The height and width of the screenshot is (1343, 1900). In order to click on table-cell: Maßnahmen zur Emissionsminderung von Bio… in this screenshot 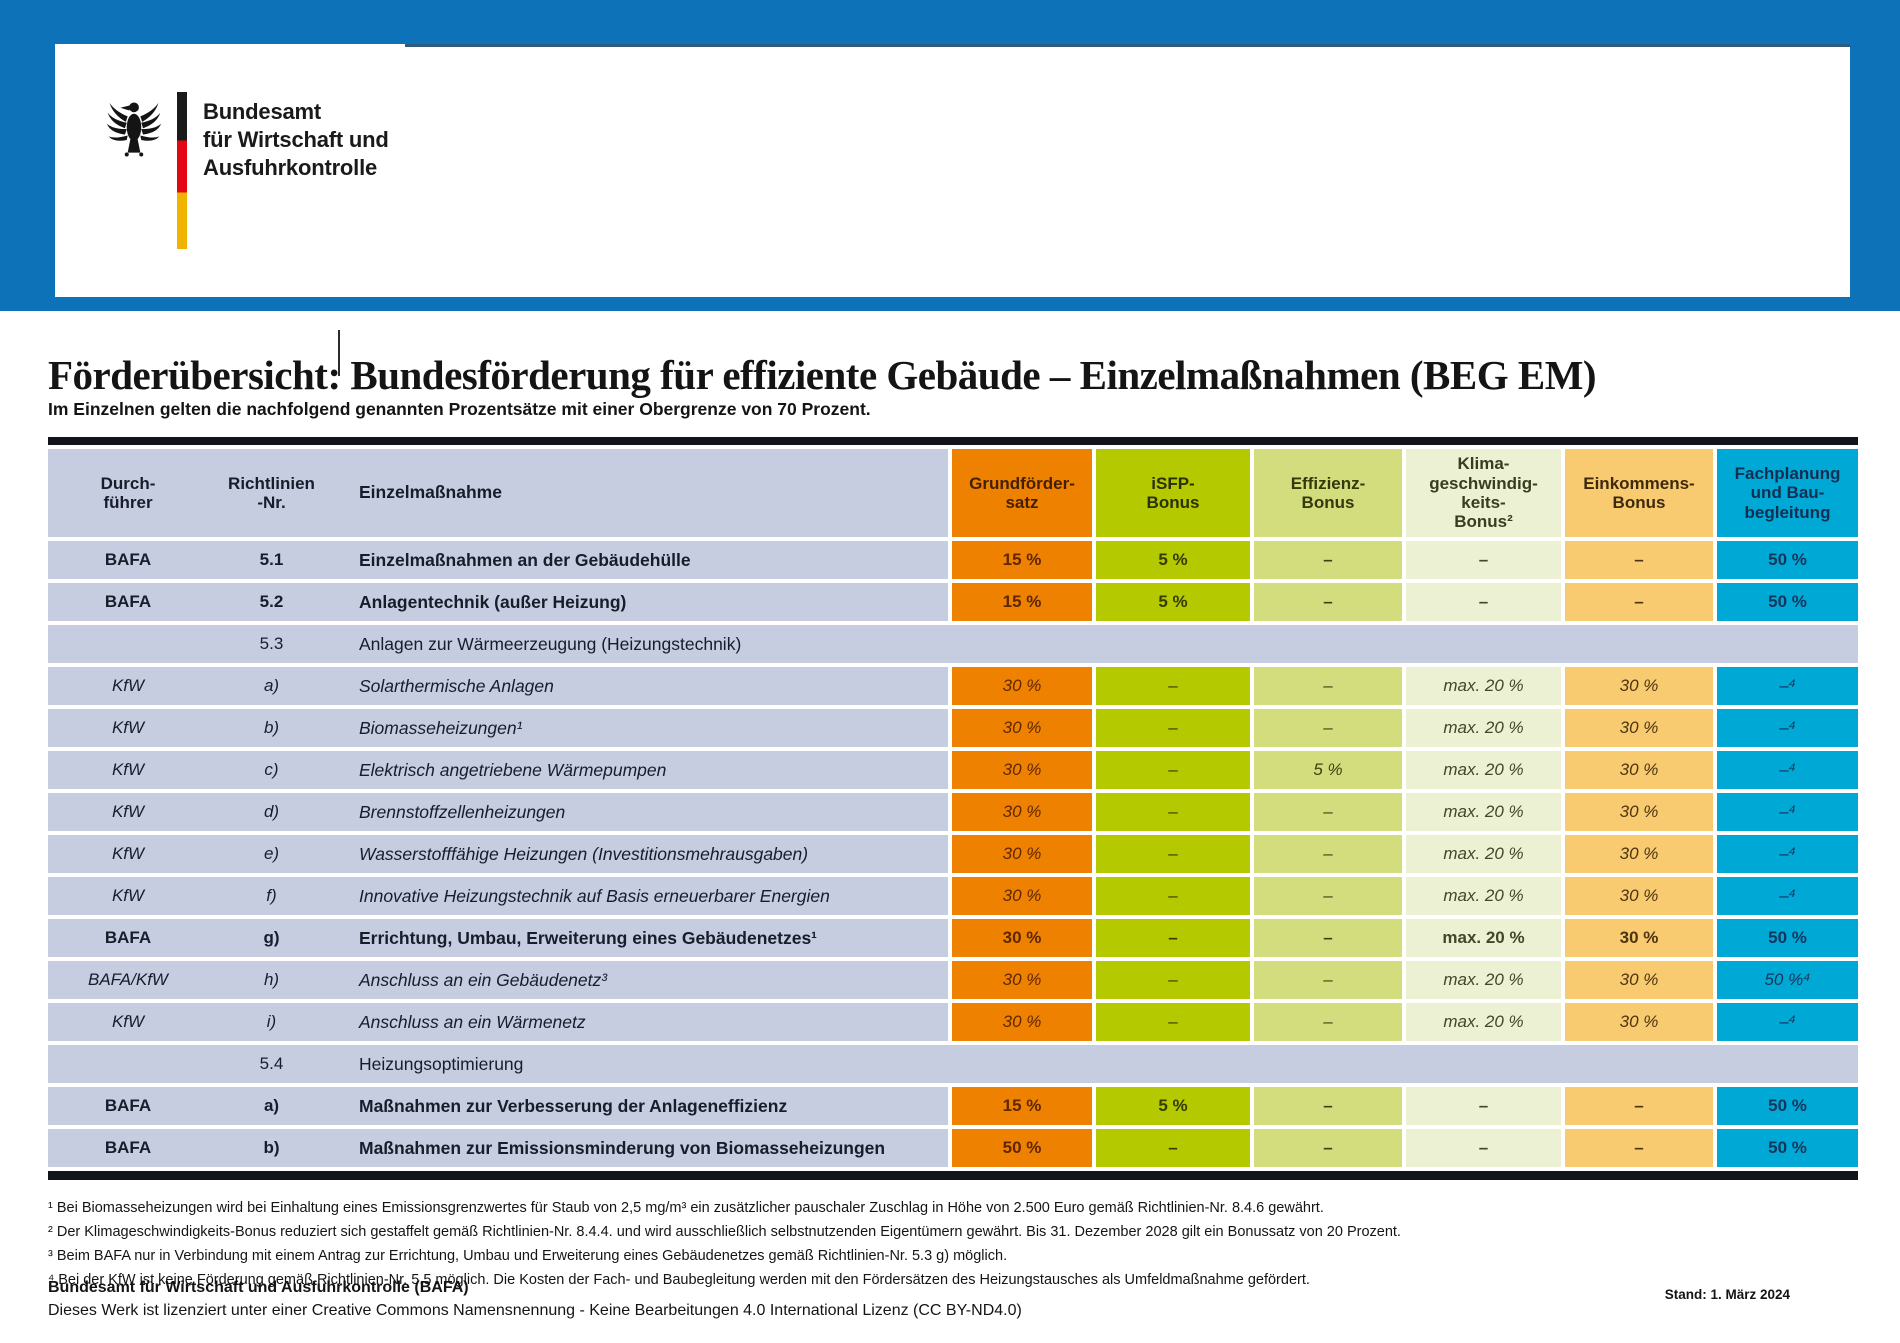, I will do `click(641, 1148)`.